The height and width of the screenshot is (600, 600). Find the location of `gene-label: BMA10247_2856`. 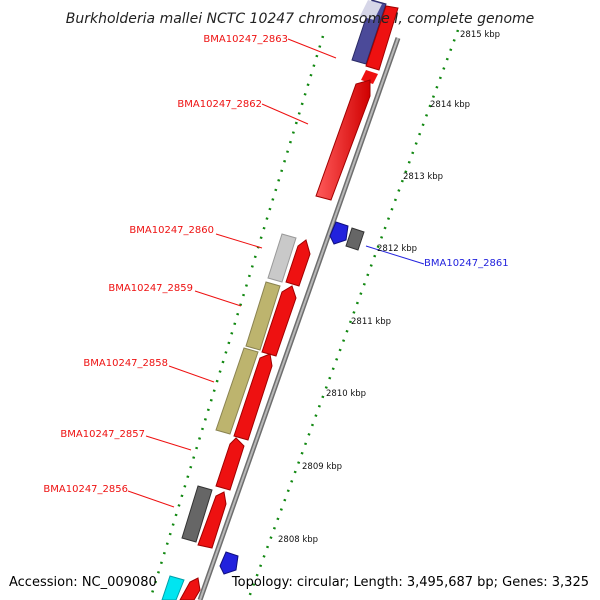

gene-label: BMA10247_2856 is located at coordinates (85, 489).